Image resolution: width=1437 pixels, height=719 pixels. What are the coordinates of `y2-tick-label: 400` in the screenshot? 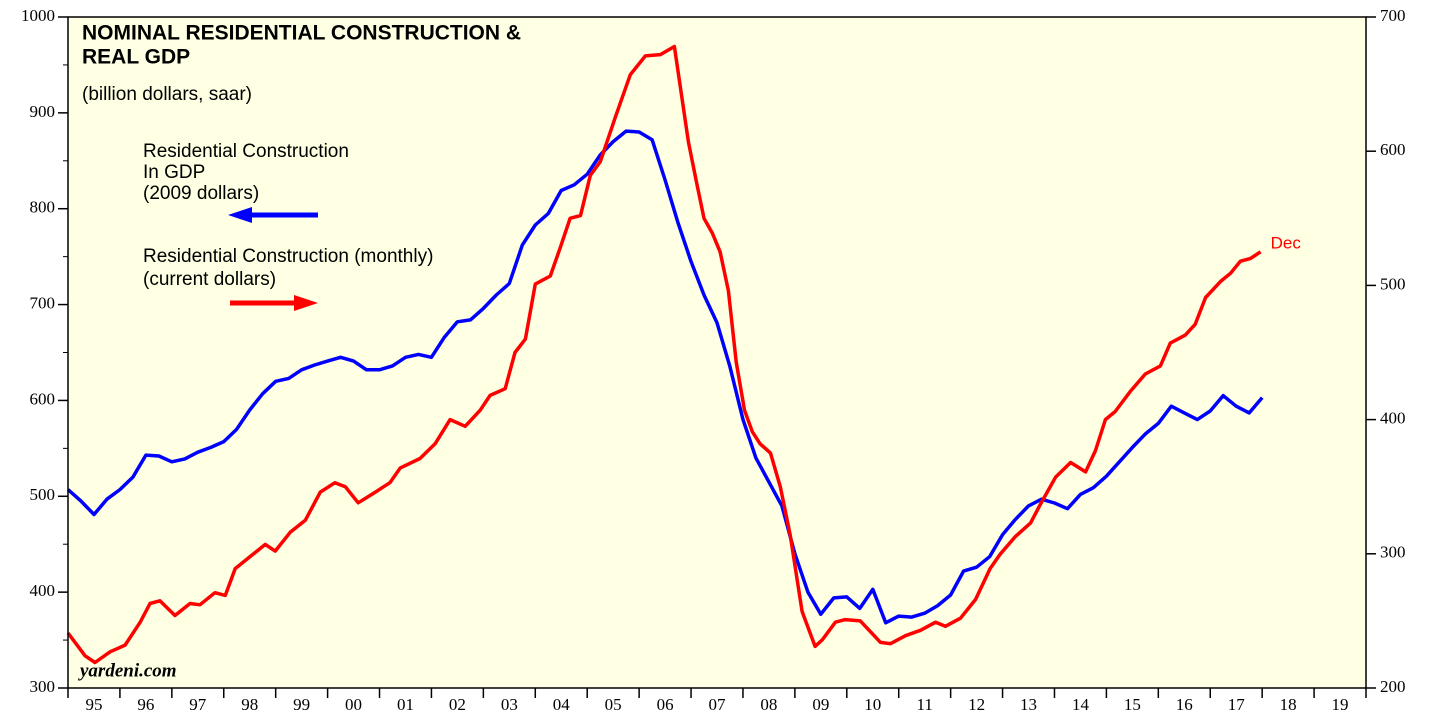 It's located at (1393, 418).